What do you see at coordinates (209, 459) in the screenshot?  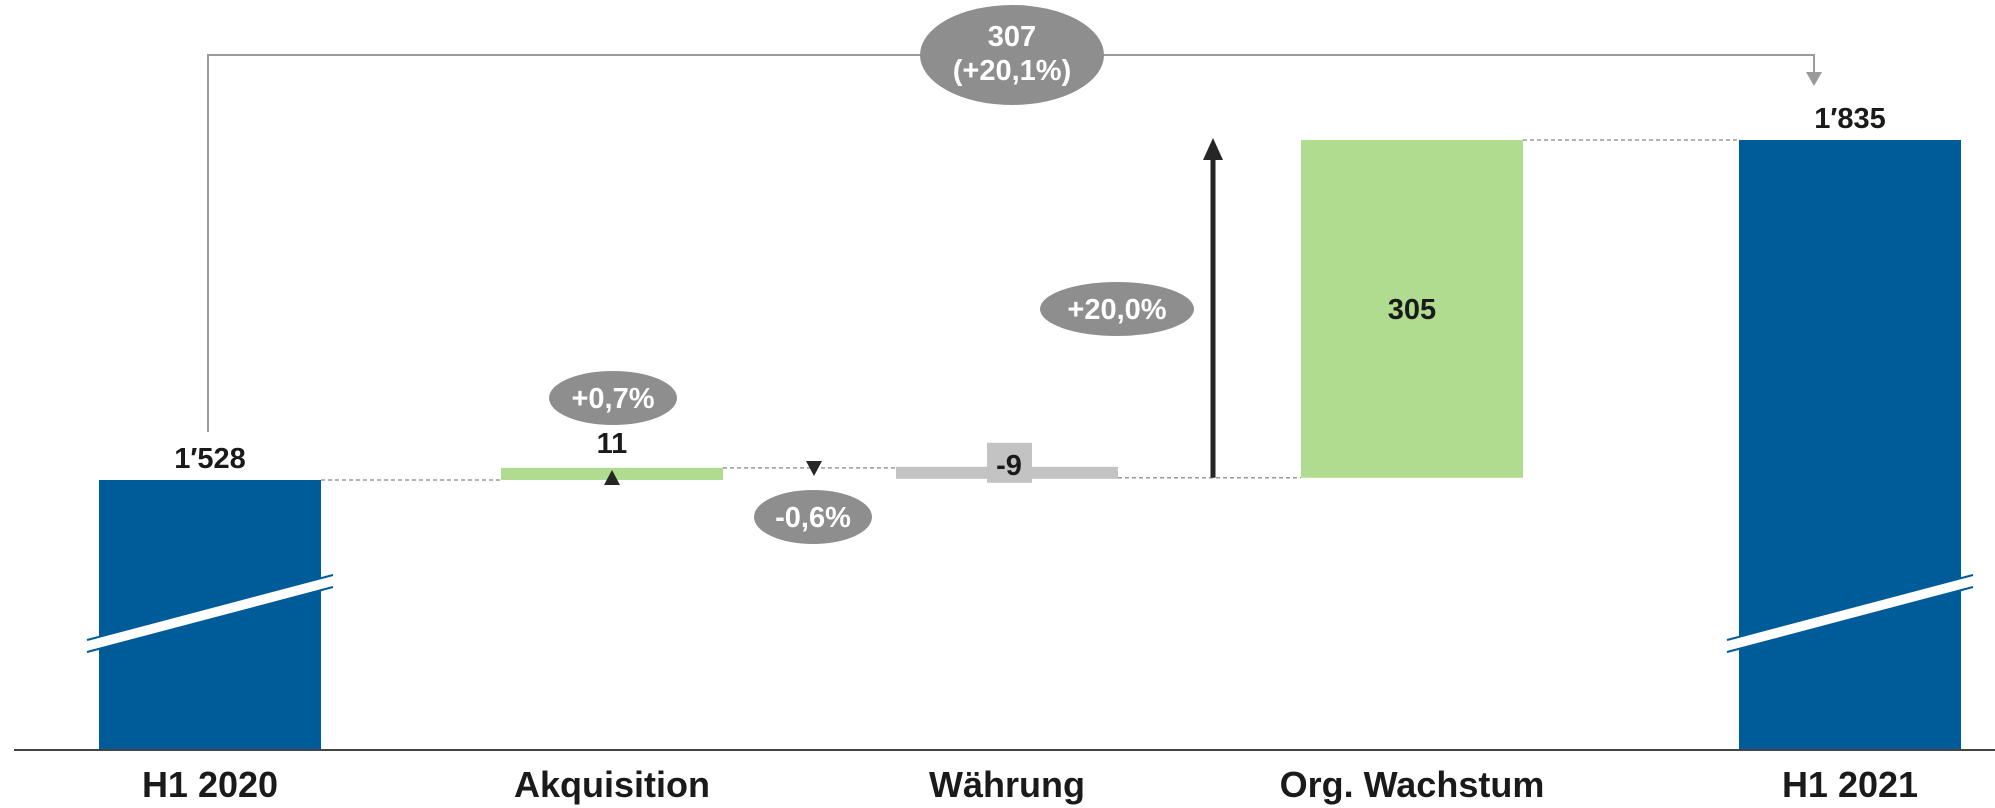 I see `data-label: 1′528` at bounding box center [209, 459].